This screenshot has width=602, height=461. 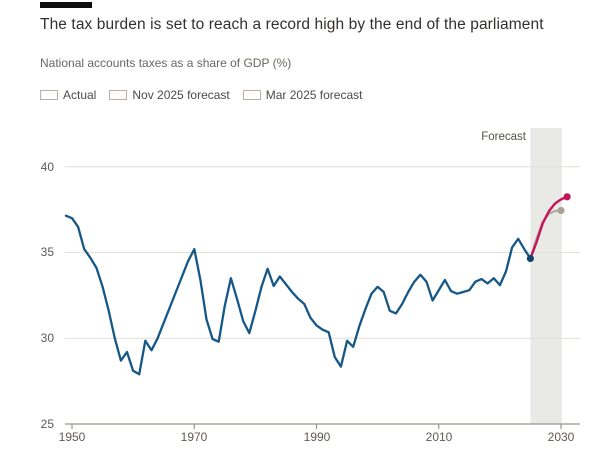 I want to click on legend-label-mar-2025: Mar 2025 forecast, so click(x=314, y=95).